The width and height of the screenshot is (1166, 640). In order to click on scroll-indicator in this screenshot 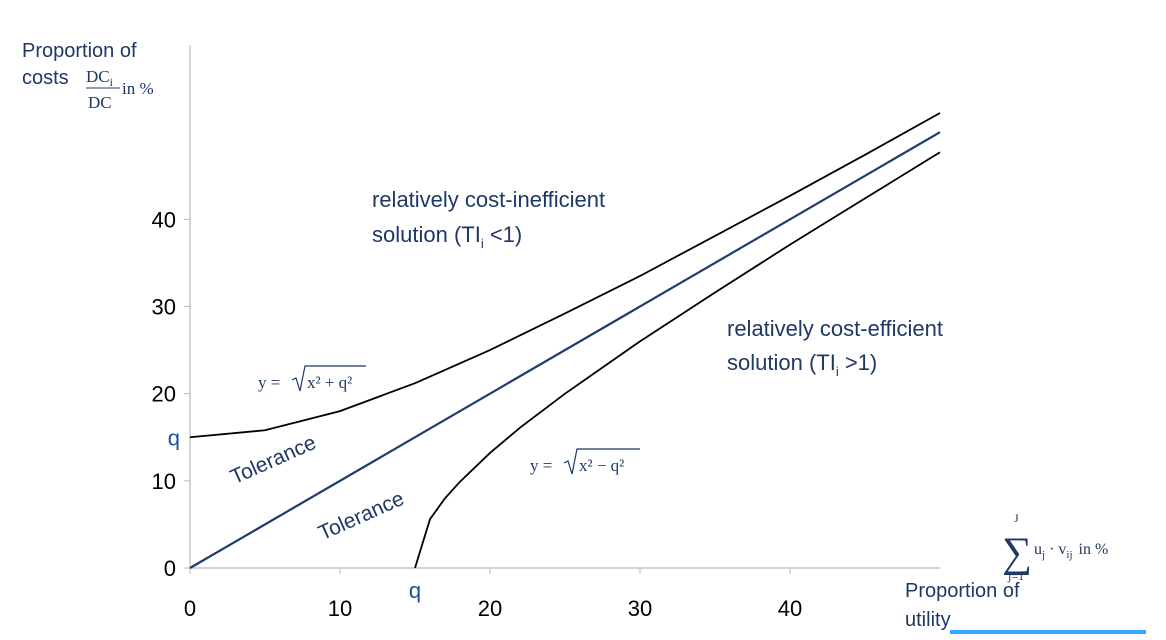, I will do `click(1048, 632)`.